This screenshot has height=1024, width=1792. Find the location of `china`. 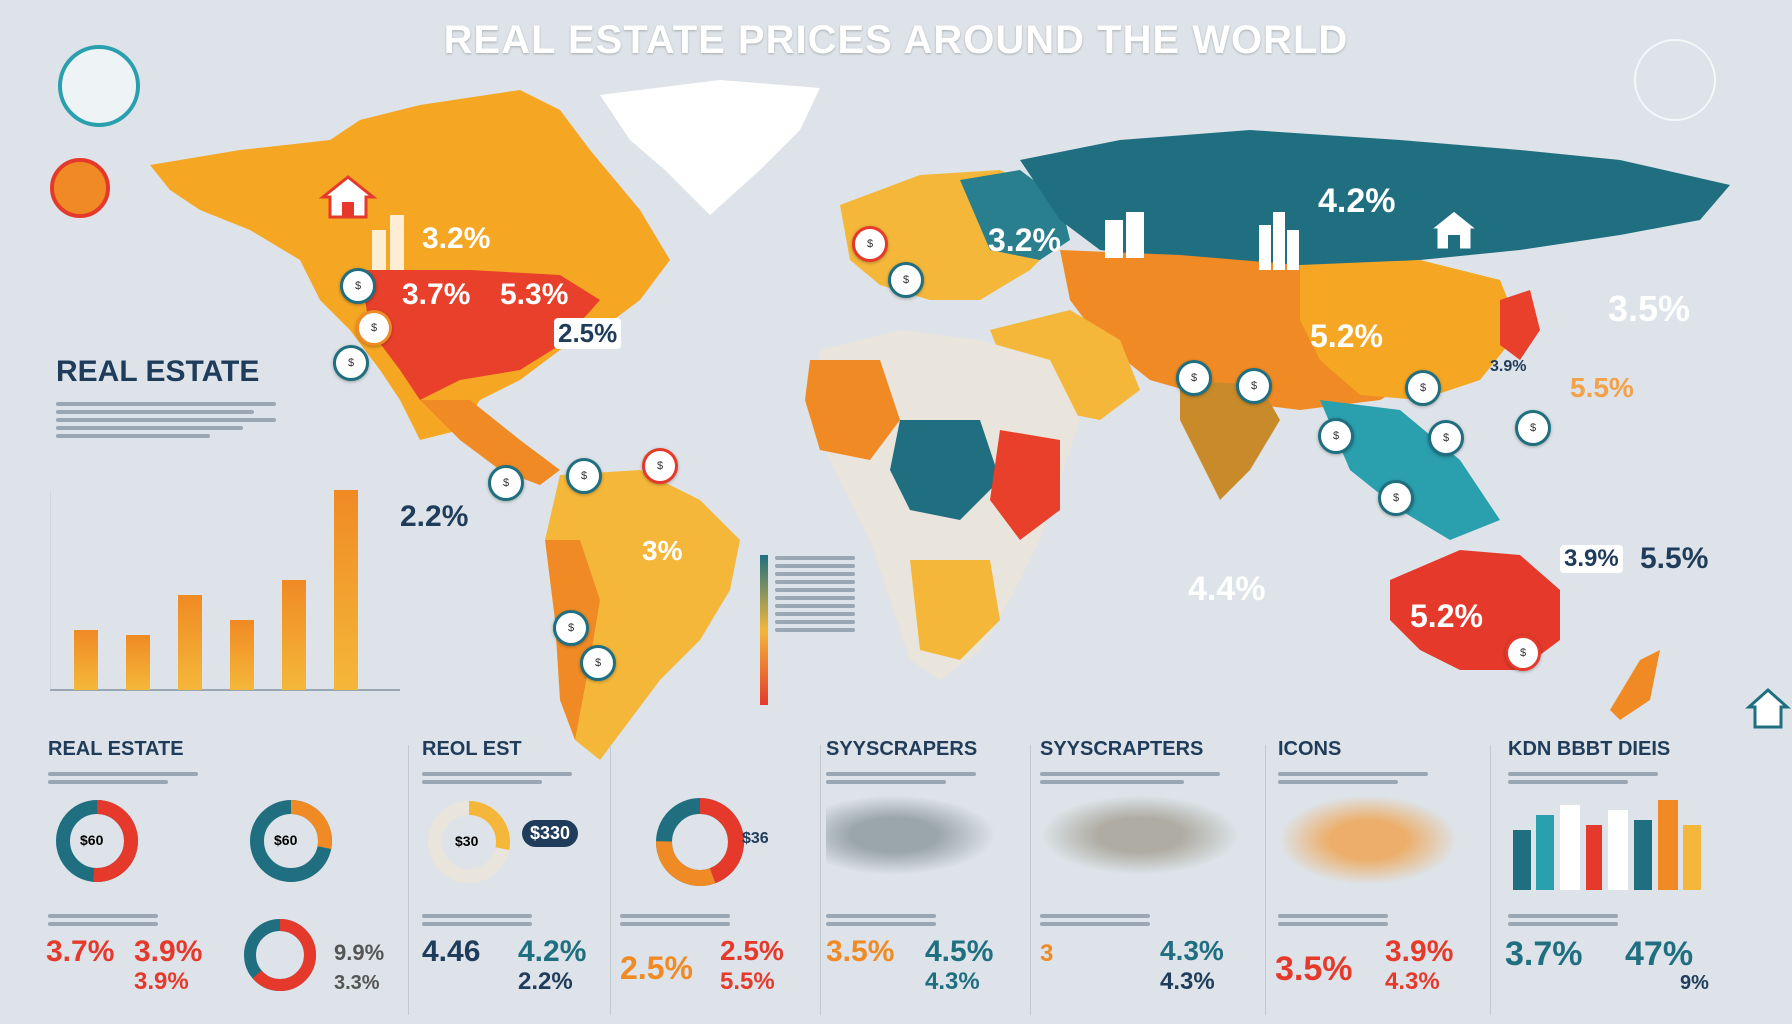

china is located at coordinates (1410, 330).